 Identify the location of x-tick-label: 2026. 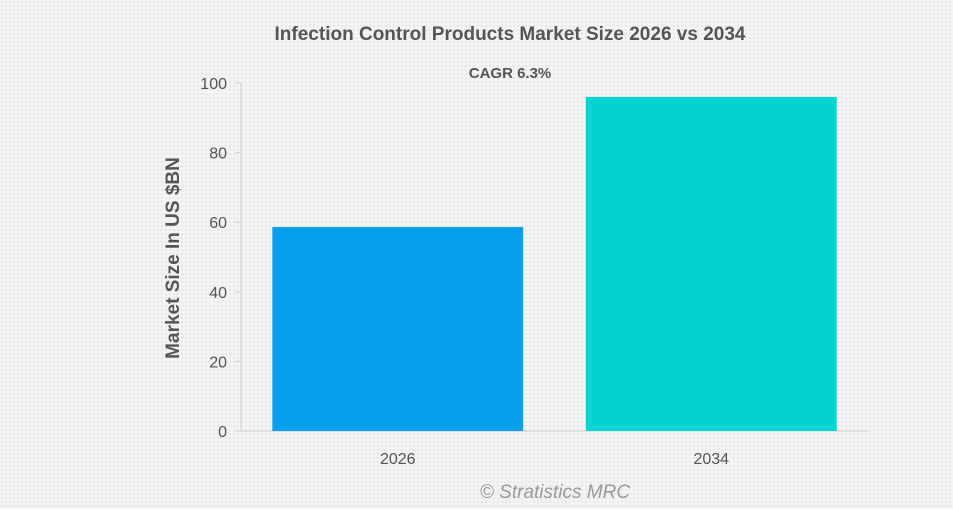
(398, 459).